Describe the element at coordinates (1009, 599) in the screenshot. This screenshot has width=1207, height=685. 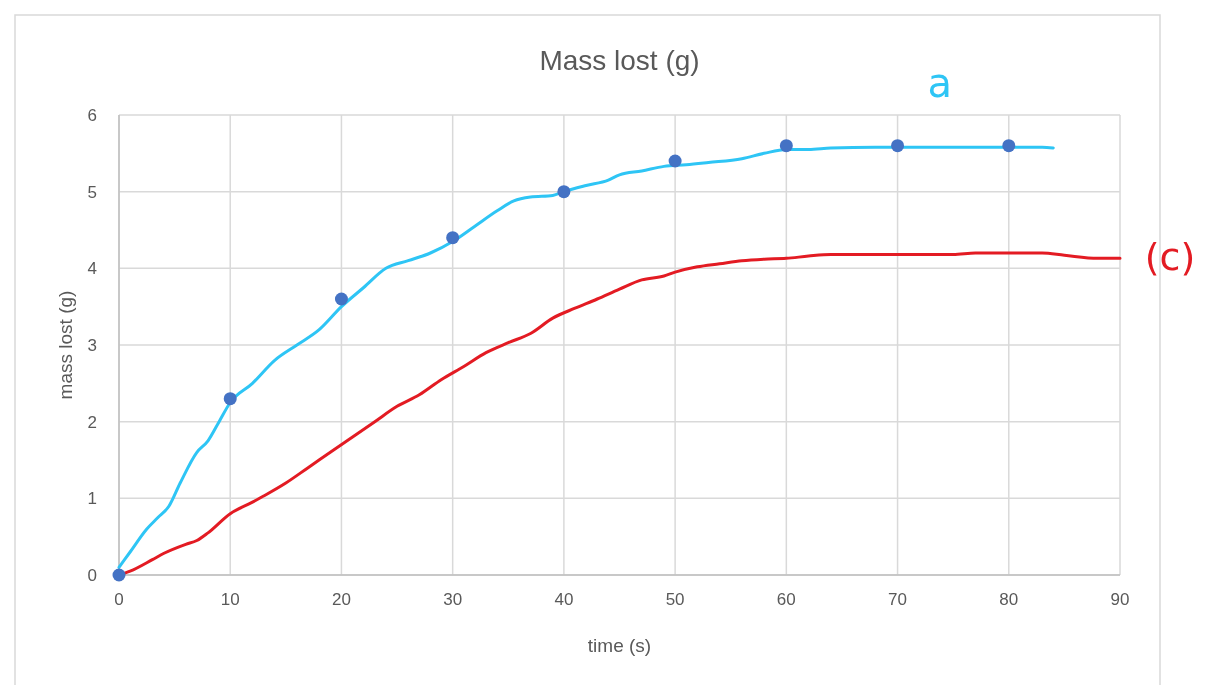
I see `x-tick-label: 80` at that location.